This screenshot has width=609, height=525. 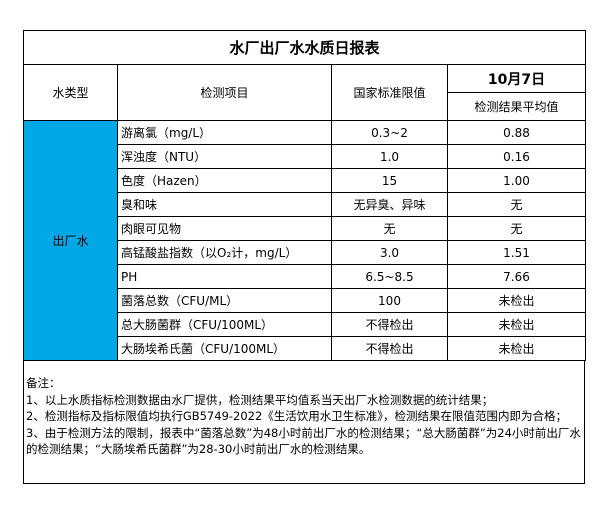 What do you see at coordinates (224, 276) in the screenshot?
I see `item-cell: PH` at bounding box center [224, 276].